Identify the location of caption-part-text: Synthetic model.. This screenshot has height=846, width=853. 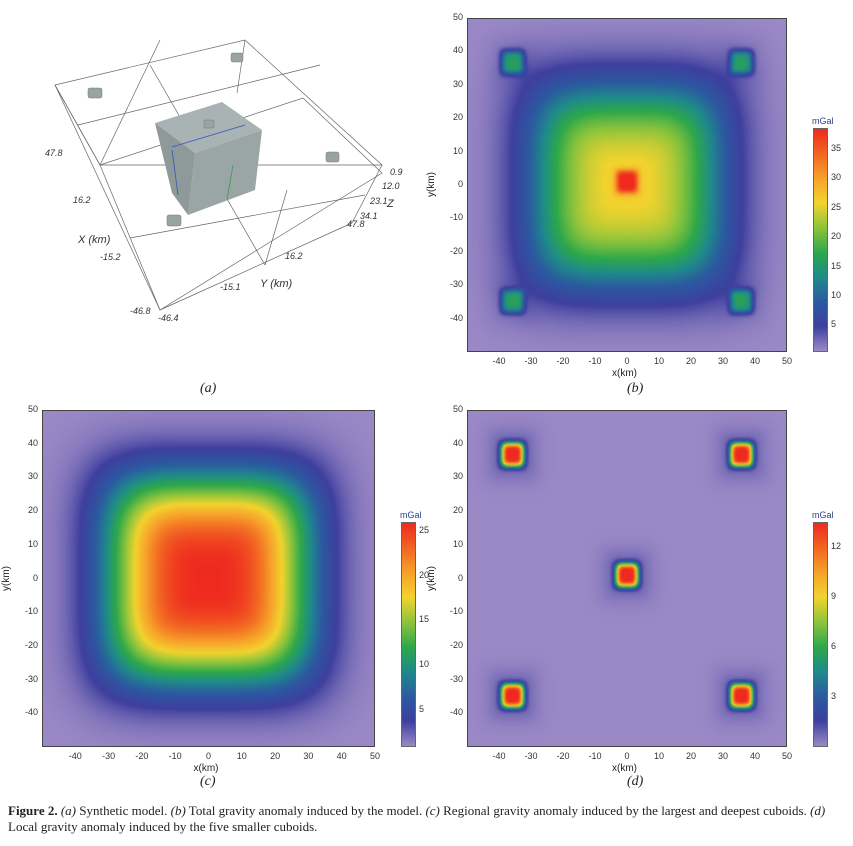
(123, 810).